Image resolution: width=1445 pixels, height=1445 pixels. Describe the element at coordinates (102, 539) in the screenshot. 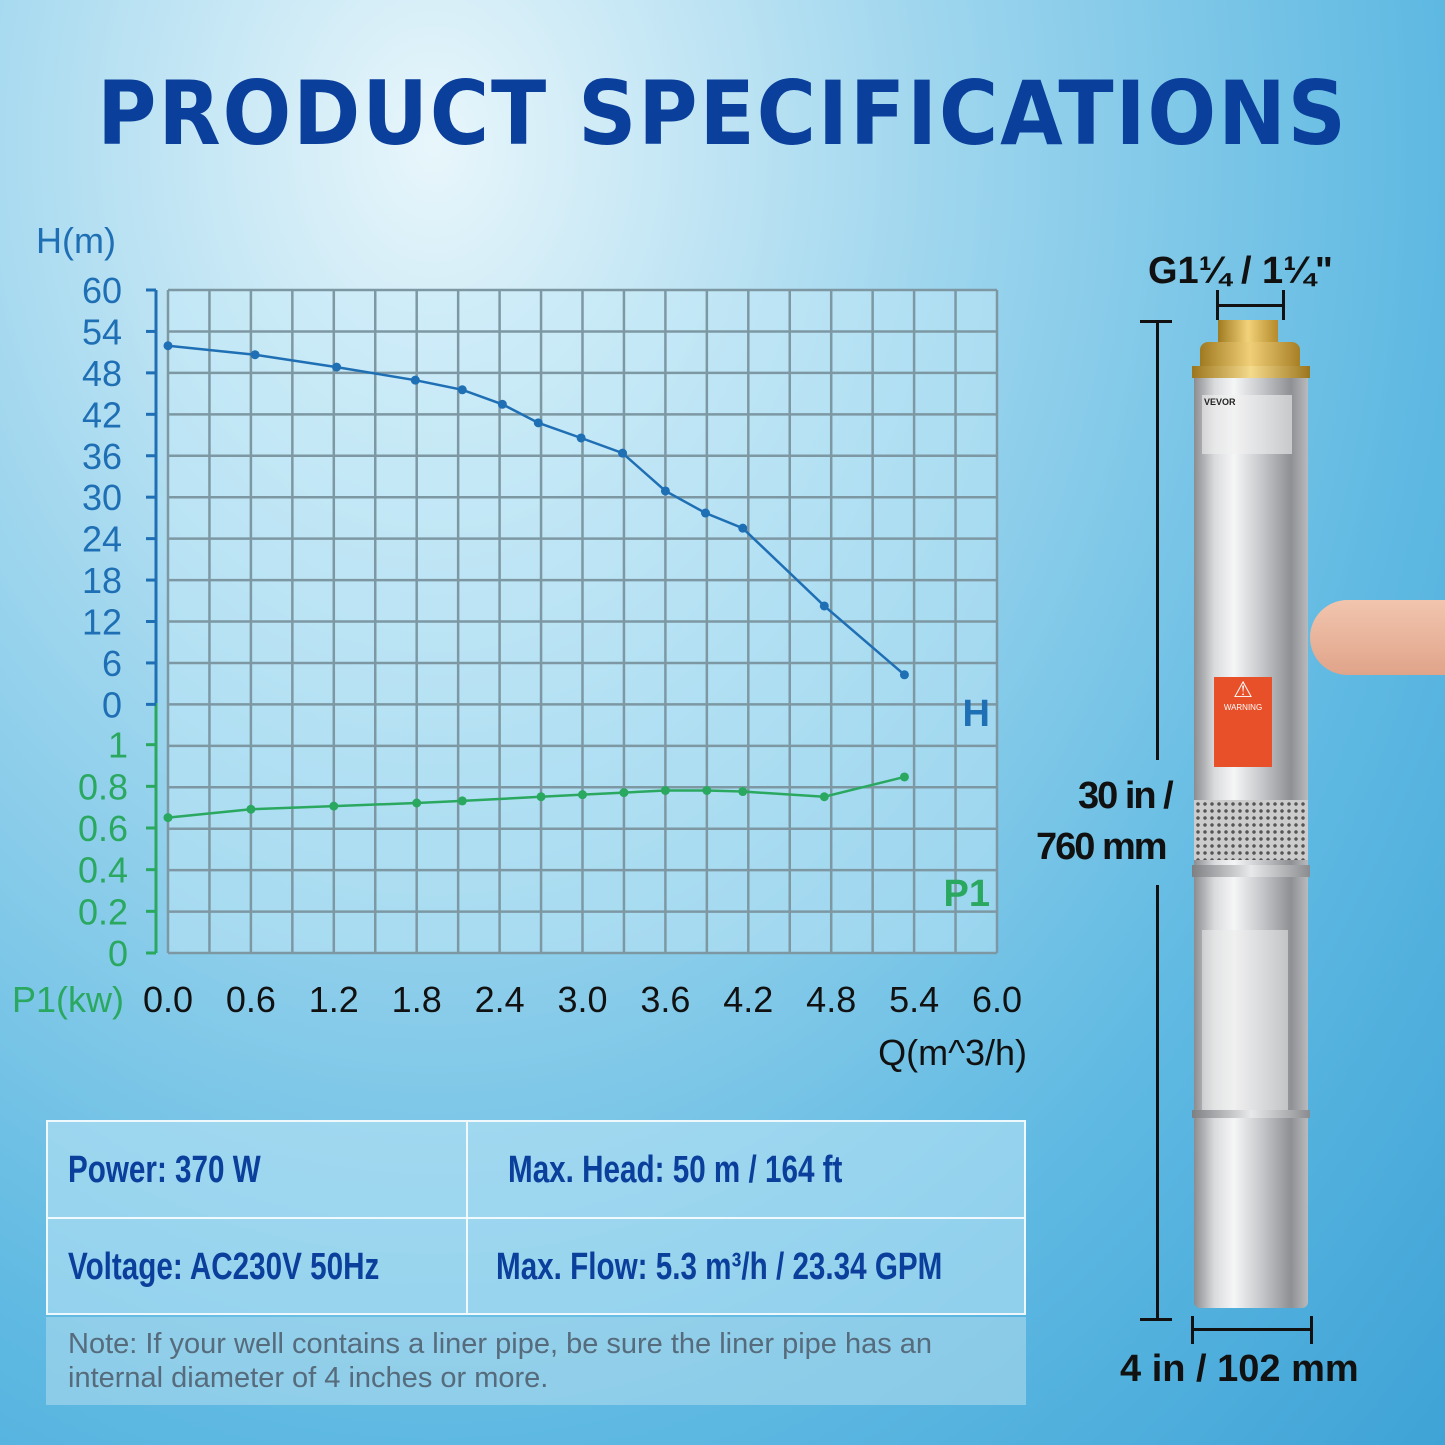

I see `h-tick-label: 24` at that location.